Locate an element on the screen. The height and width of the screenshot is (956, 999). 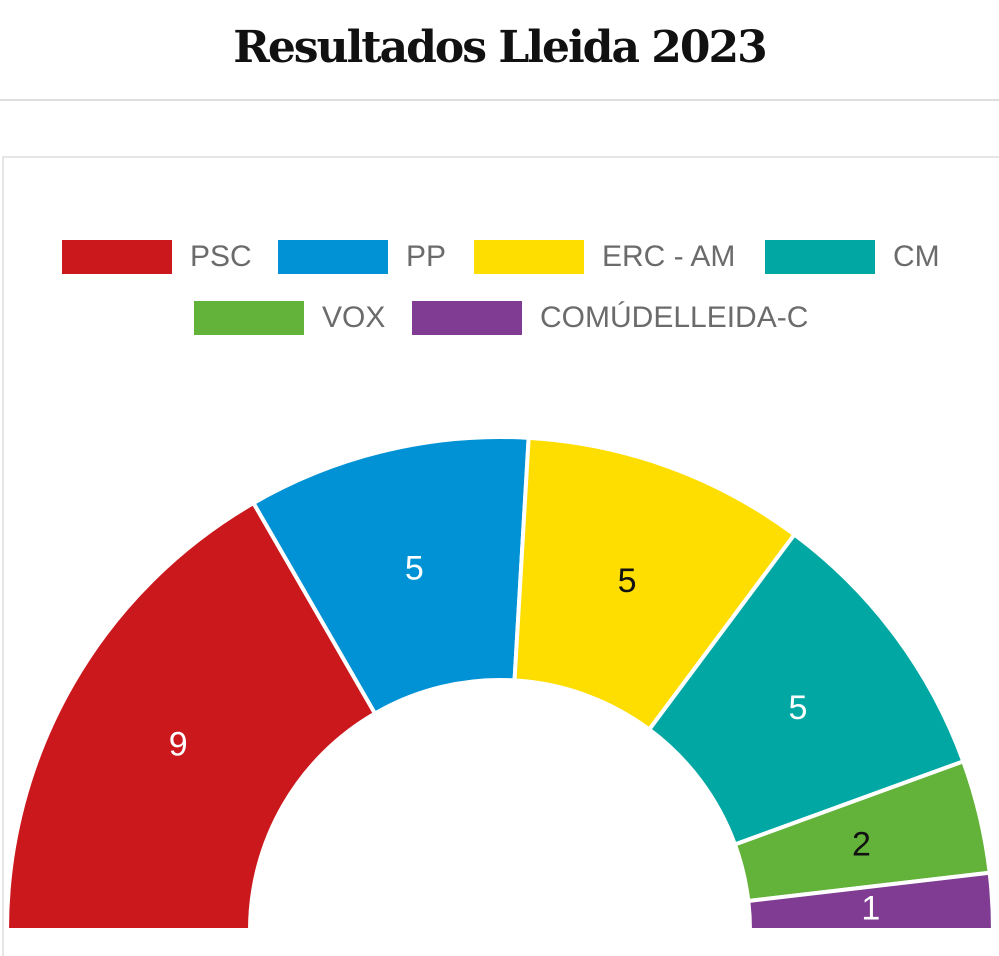
seat-segment-com-delleida-c is located at coordinates (871, 900).